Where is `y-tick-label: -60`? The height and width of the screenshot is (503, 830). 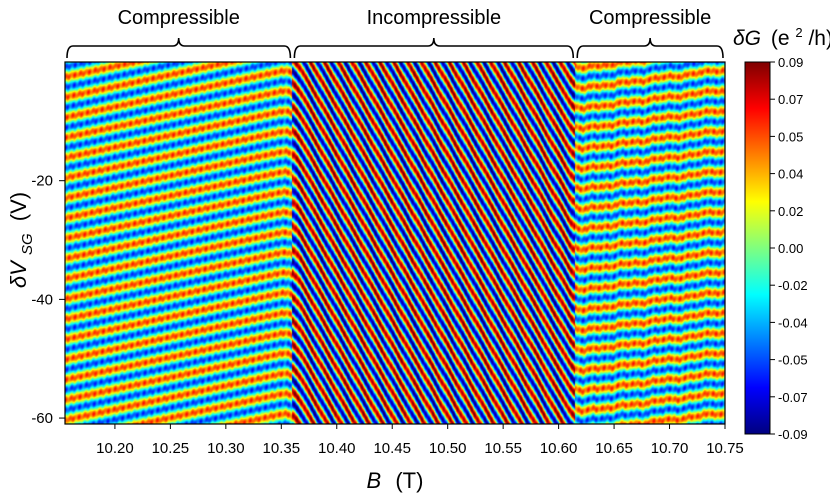
y-tick-label: -60 is located at coordinates (42, 418).